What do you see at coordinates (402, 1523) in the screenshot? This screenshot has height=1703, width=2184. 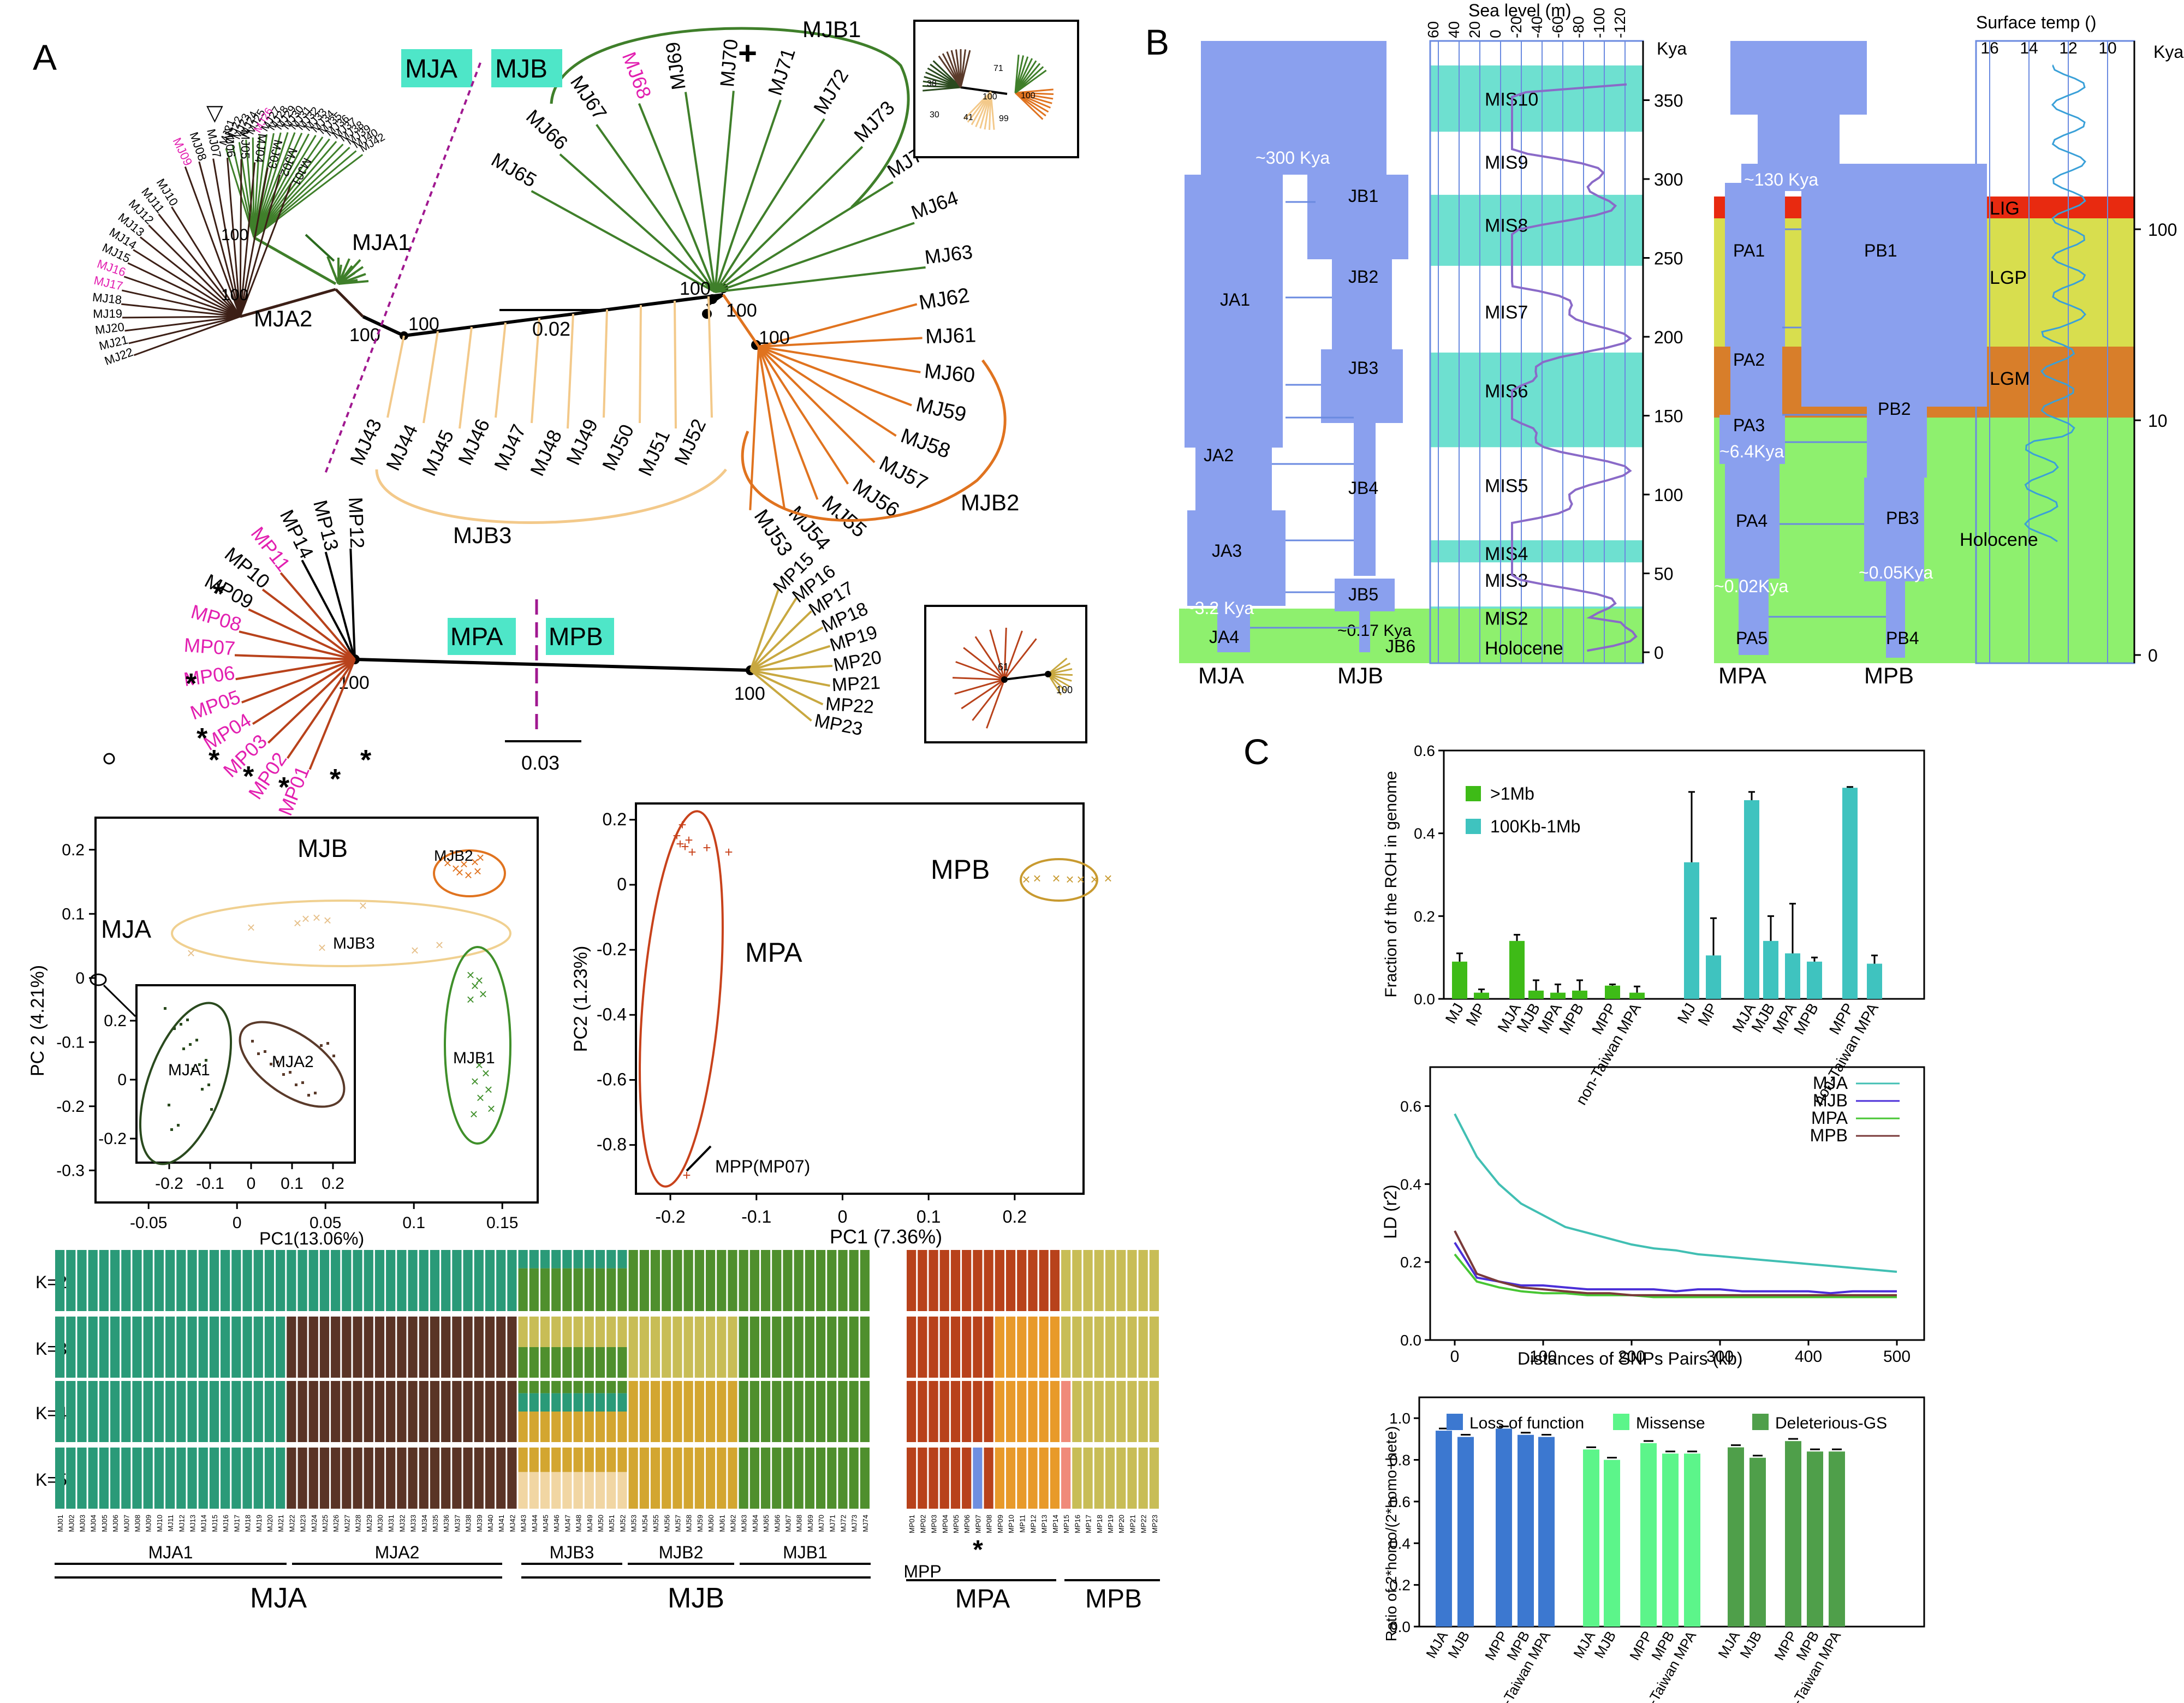 I see `sample-label: MJ32` at bounding box center [402, 1523].